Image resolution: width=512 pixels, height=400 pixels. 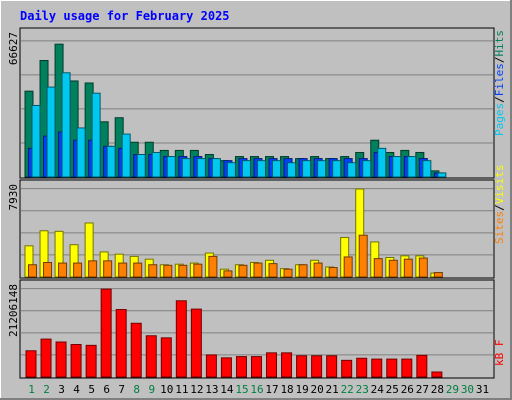 I want to click on x-tick-label: 27, so click(x=422, y=389).